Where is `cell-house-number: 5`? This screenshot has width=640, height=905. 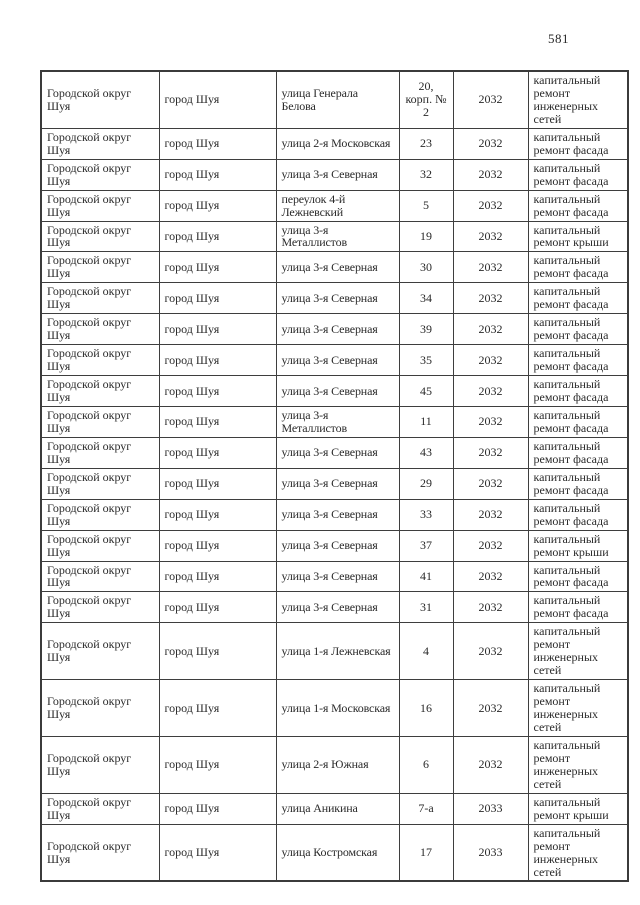
cell-house-number: 5 is located at coordinates (426, 205).